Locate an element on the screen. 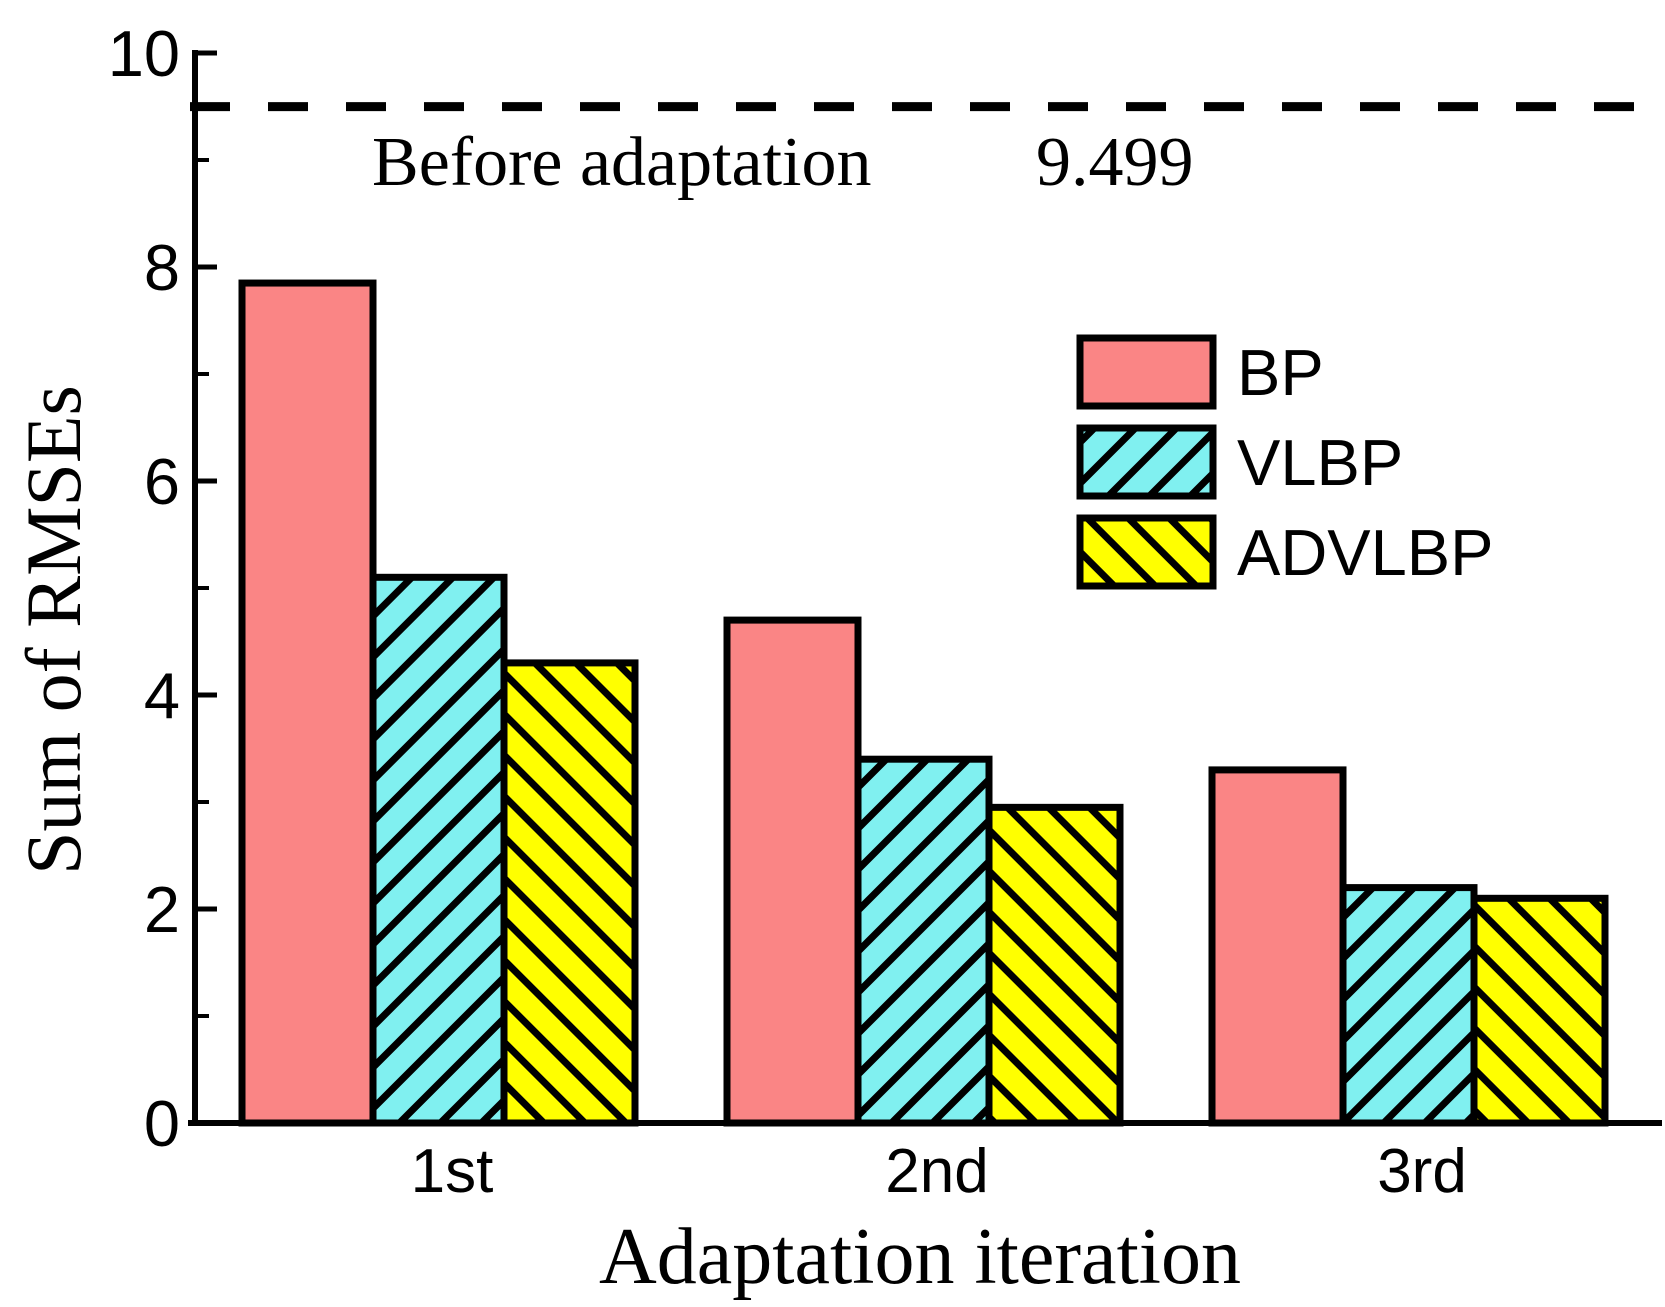 The width and height of the screenshot is (1665, 1307). x-axis-title: Adaptation iteration is located at coordinates (920, 1257).